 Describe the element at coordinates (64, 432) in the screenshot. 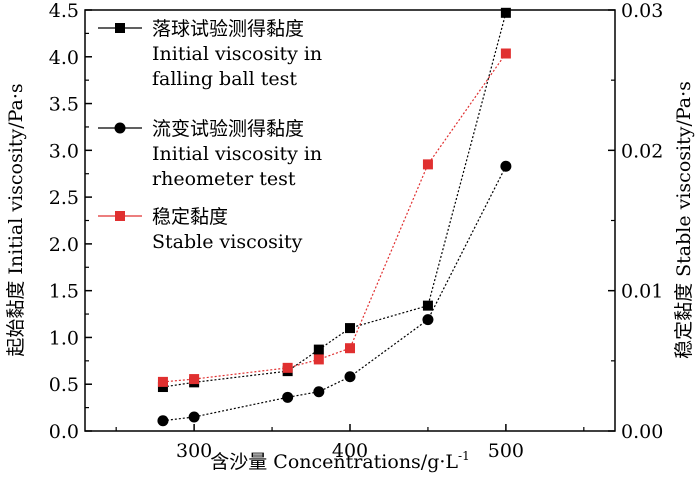

I see `y-left-tick-label: 0.0` at that location.